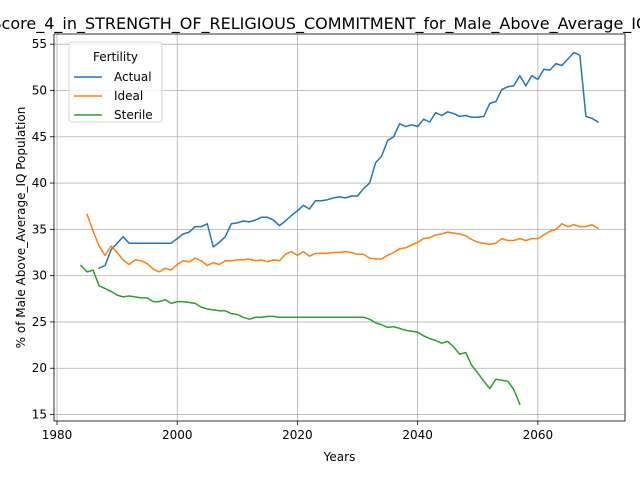 This screenshot has height=480, width=640. What do you see at coordinates (133, 77) in the screenshot?
I see `legend-label-actual: Actual` at bounding box center [133, 77].